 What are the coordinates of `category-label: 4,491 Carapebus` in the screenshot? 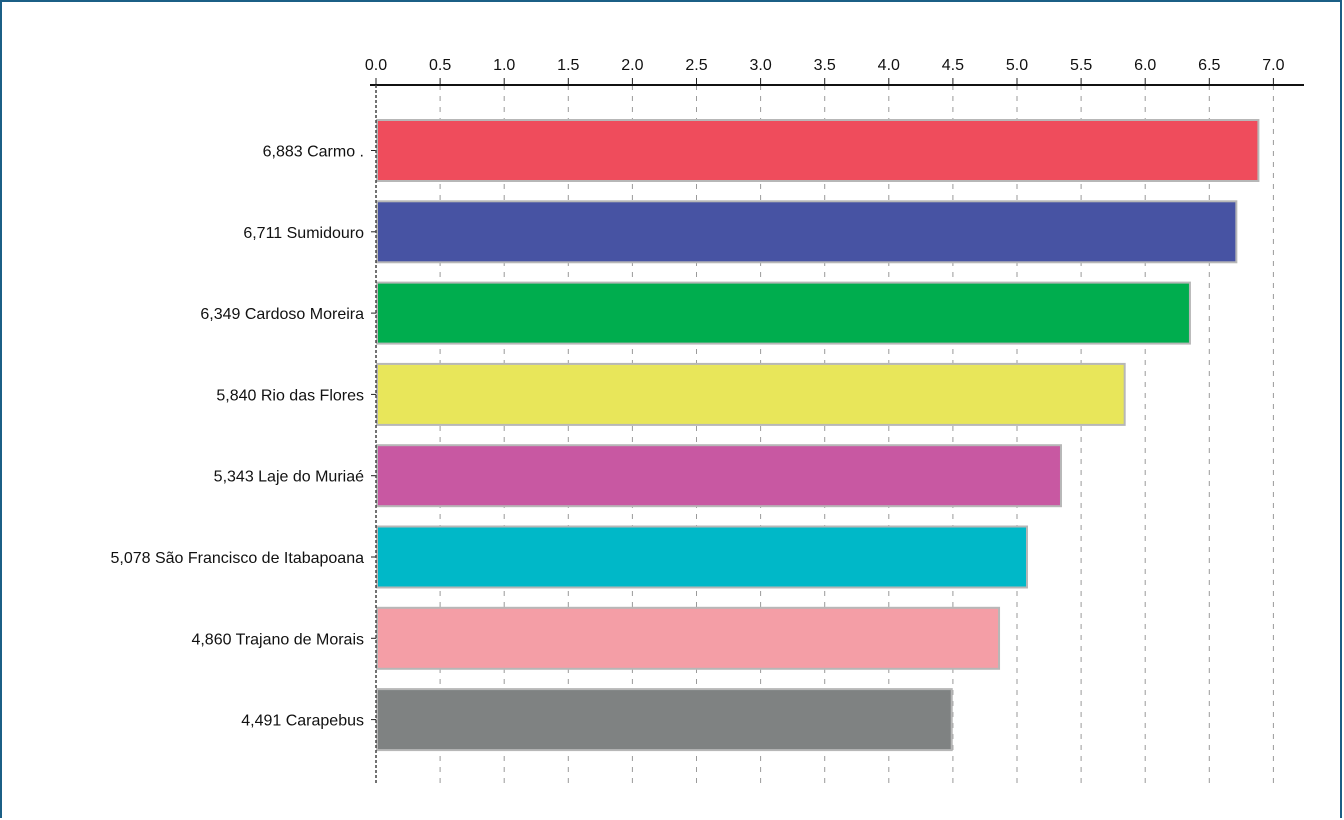 It's located at (302, 721).